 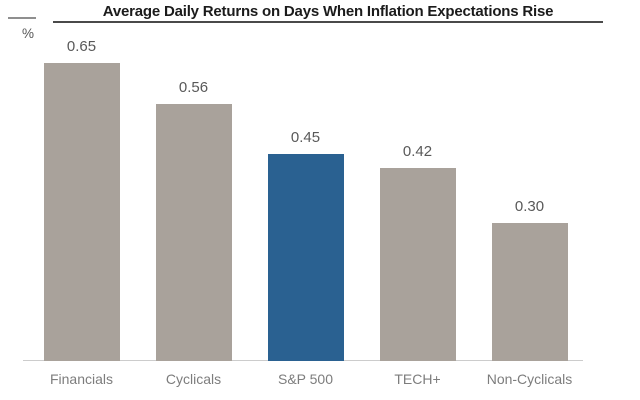 I want to click on bar-financials, so click(x=81, y=212).